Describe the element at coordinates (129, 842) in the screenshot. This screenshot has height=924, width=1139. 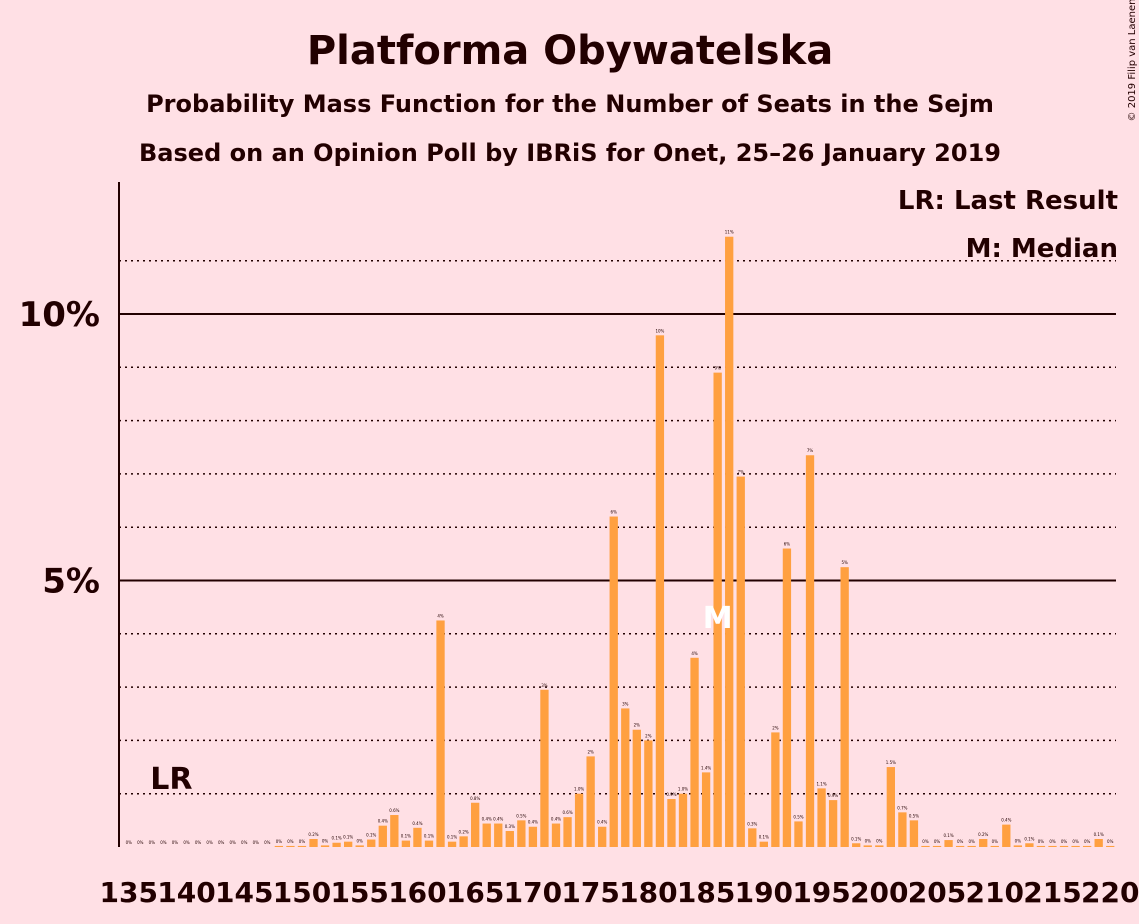
I see `bar-label-seat-135: 0%` at that location.